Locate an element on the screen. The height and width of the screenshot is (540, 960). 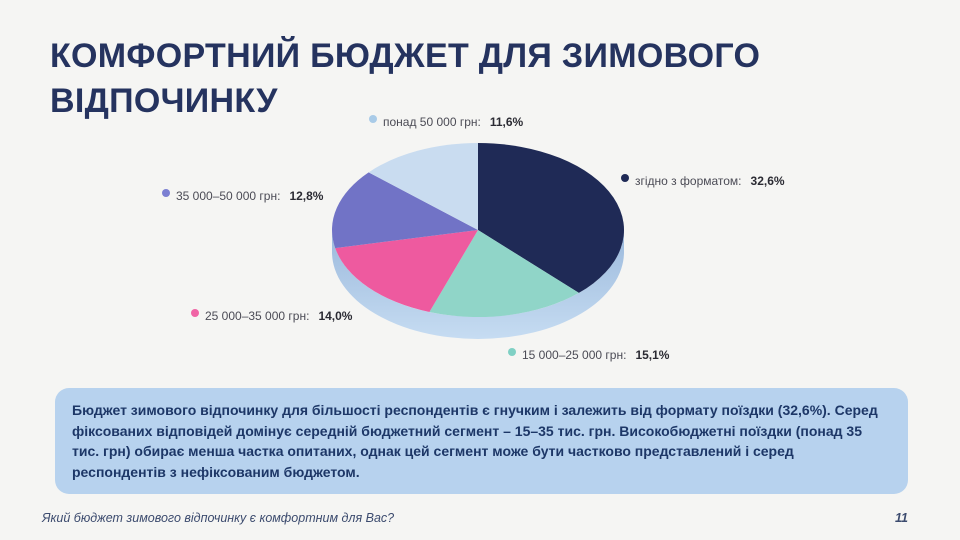
legend-item-35000-50000: 35 000–50 000 грн: 12,8% is located at coordinates (242, 196).